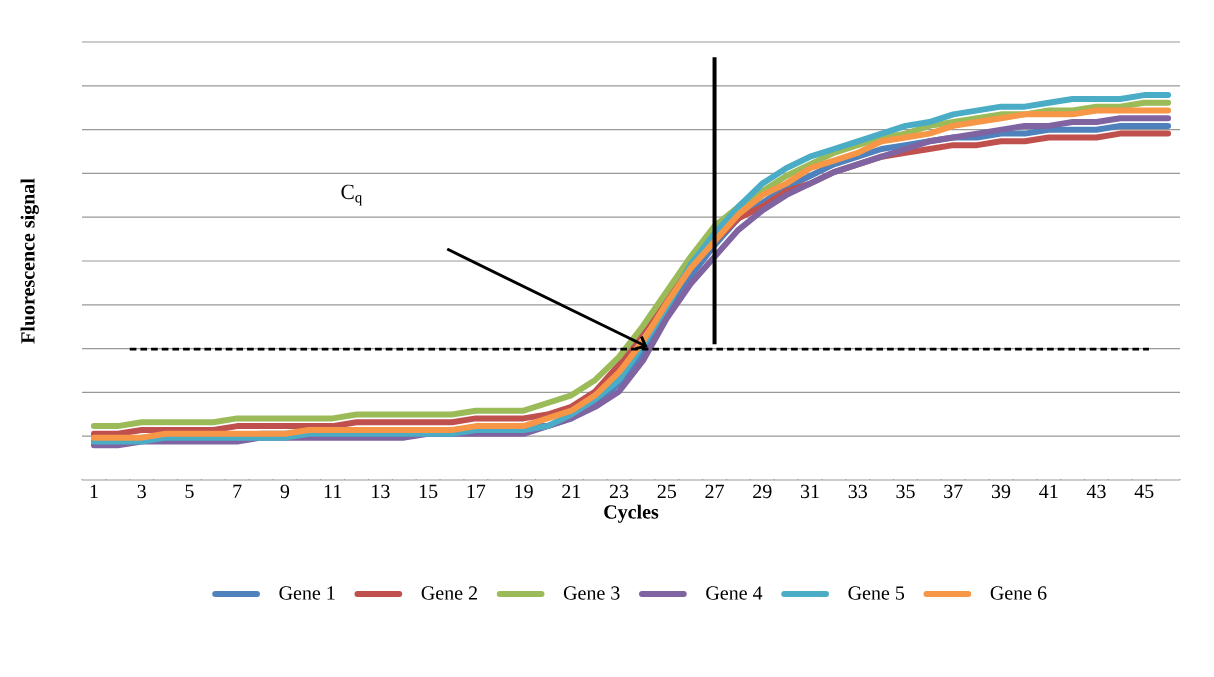 The width and height of the screenshot is (1214, 677). What do you see at coordinates (141, 491) in the screenshot?
I see `x-tick-label: 3` at bounding box center [141, 491].